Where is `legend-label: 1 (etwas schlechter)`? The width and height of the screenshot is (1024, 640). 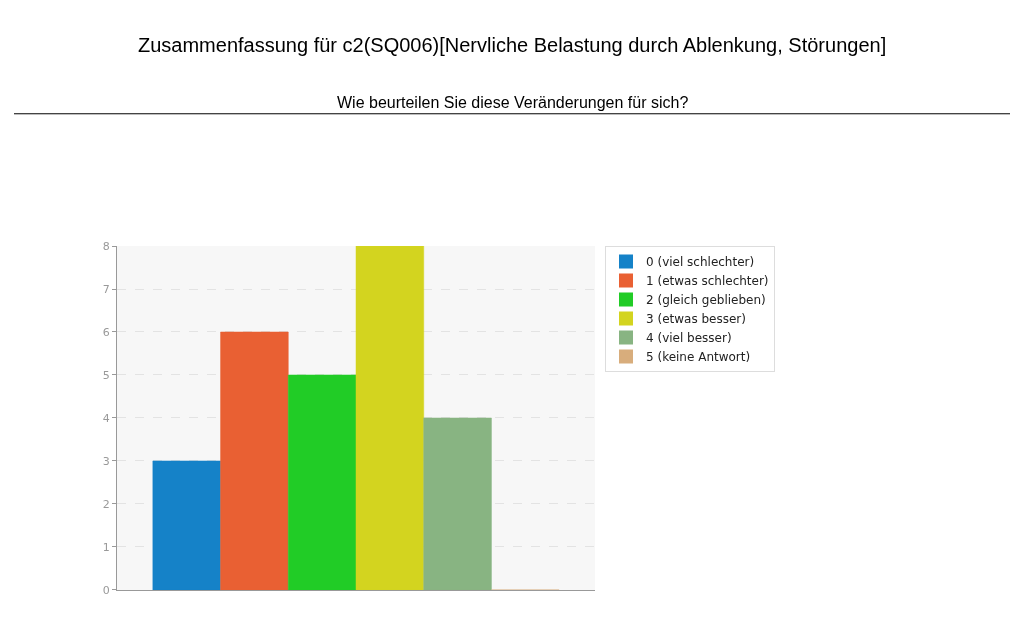
legend-label: 1 (etwas schlechter) is located at coordinates (707, 281).